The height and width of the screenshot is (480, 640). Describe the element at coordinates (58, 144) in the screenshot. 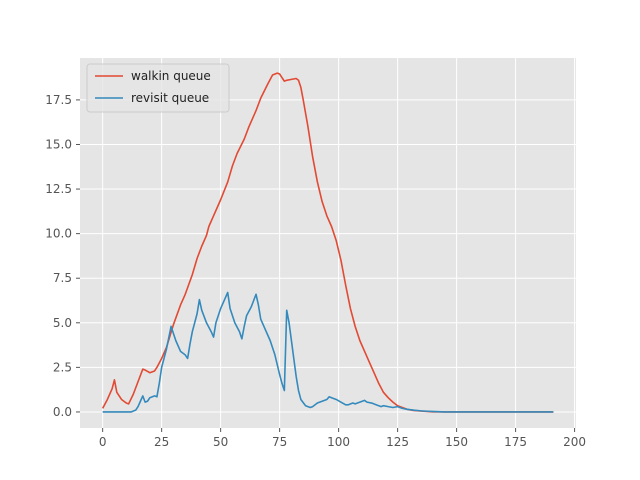

I see `y-tick-label: 15.0` at that location.